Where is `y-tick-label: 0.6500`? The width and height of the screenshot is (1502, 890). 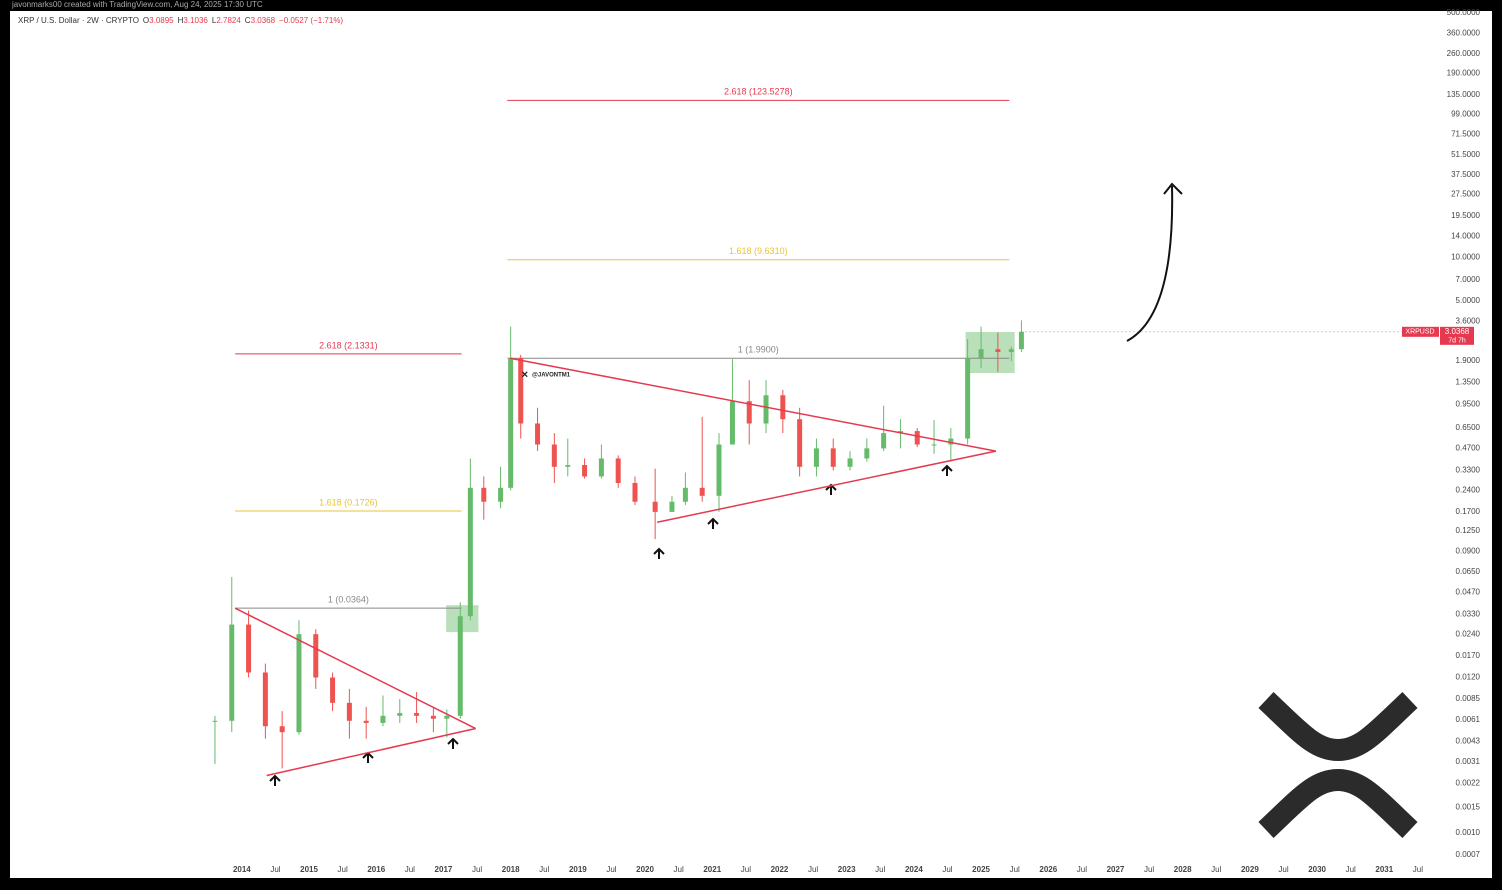 y-tick-label: 0.6500 is located at coordinates (1468, 427).